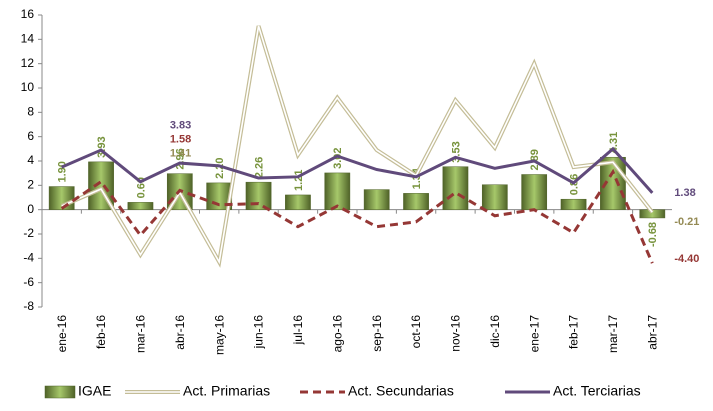 Image resolution: width=713 pixels, height=411 pixels. What do you see at coordinates (686, 222) in the screenshot?
I see `line-value-label: -0.21` at bounding box center [686, 222].